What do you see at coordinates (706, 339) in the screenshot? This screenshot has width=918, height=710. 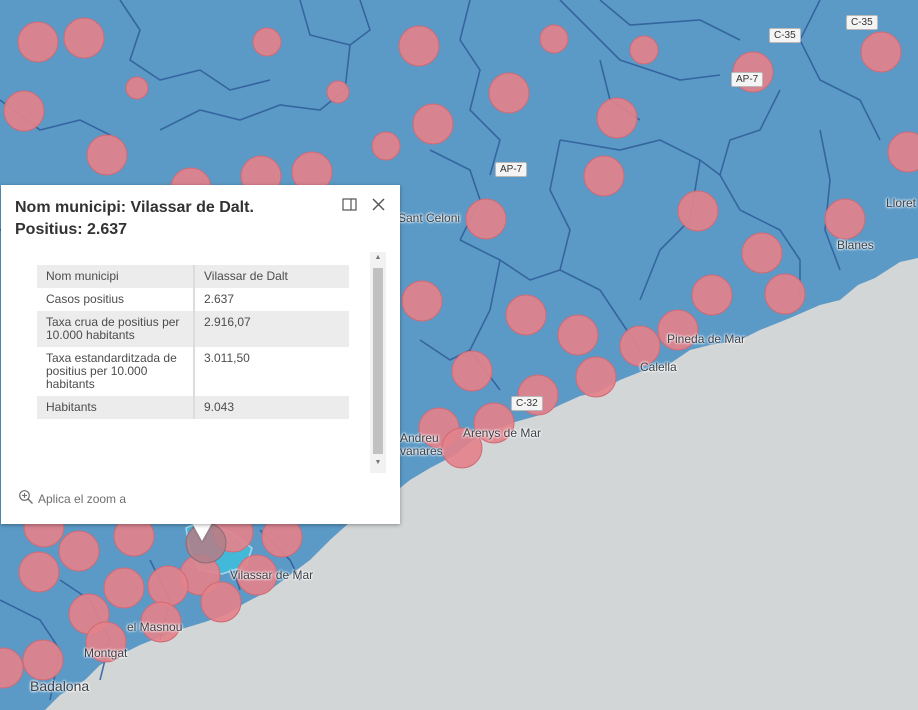 I see `label-pineda-de-mar: Pineda de Mar` at bounding box center [706, 339].